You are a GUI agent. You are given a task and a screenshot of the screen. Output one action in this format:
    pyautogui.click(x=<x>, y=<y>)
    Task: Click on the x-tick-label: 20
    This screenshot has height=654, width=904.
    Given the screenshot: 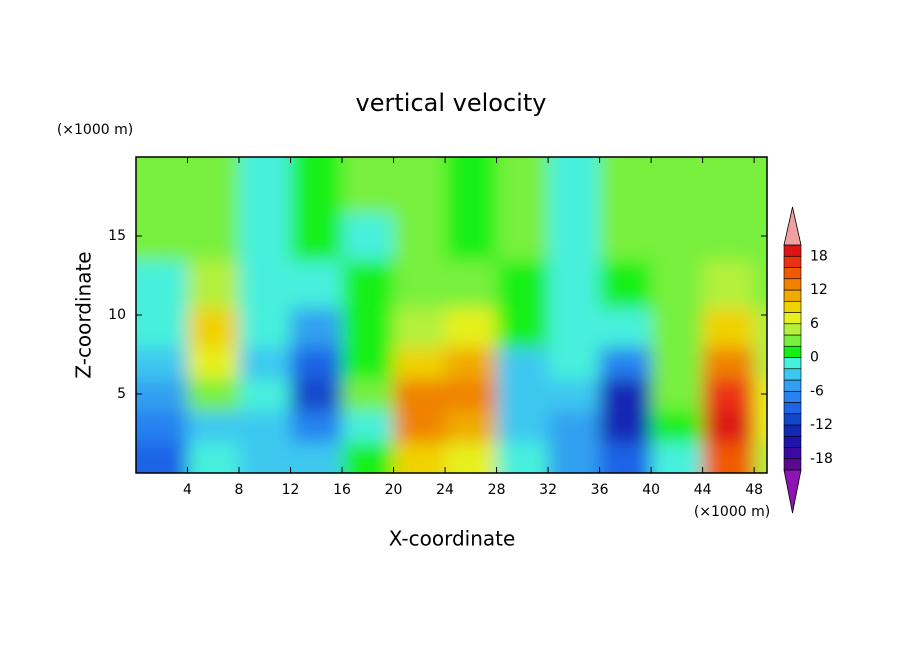 What is the action you would take?
    pyautogui.click(x=394, y=490)
    